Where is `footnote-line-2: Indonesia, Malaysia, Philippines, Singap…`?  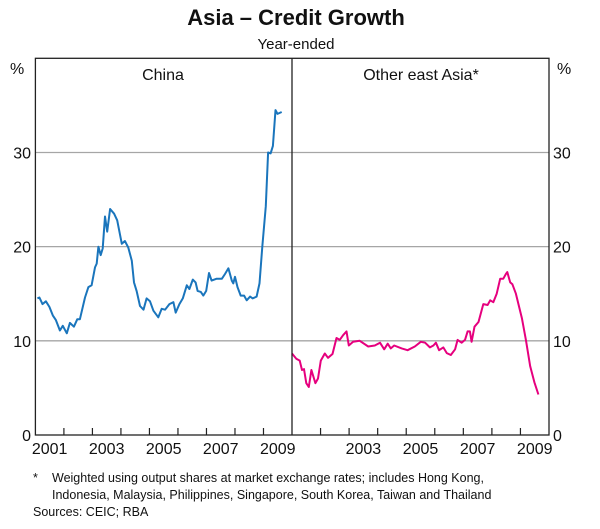
footnote-line-2: Indonesia, Malaysia, Philippines, Singap… is located at coordinates (271, 495).